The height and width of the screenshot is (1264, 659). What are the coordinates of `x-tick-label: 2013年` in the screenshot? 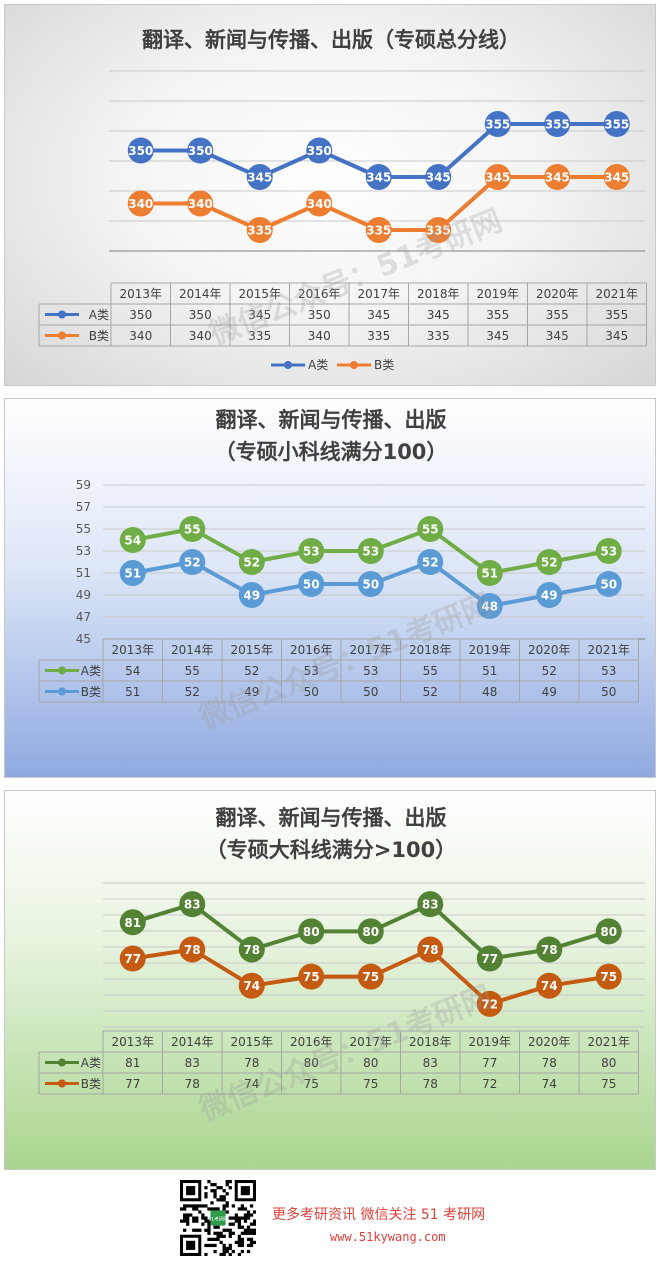 It's located at (132, 1042).